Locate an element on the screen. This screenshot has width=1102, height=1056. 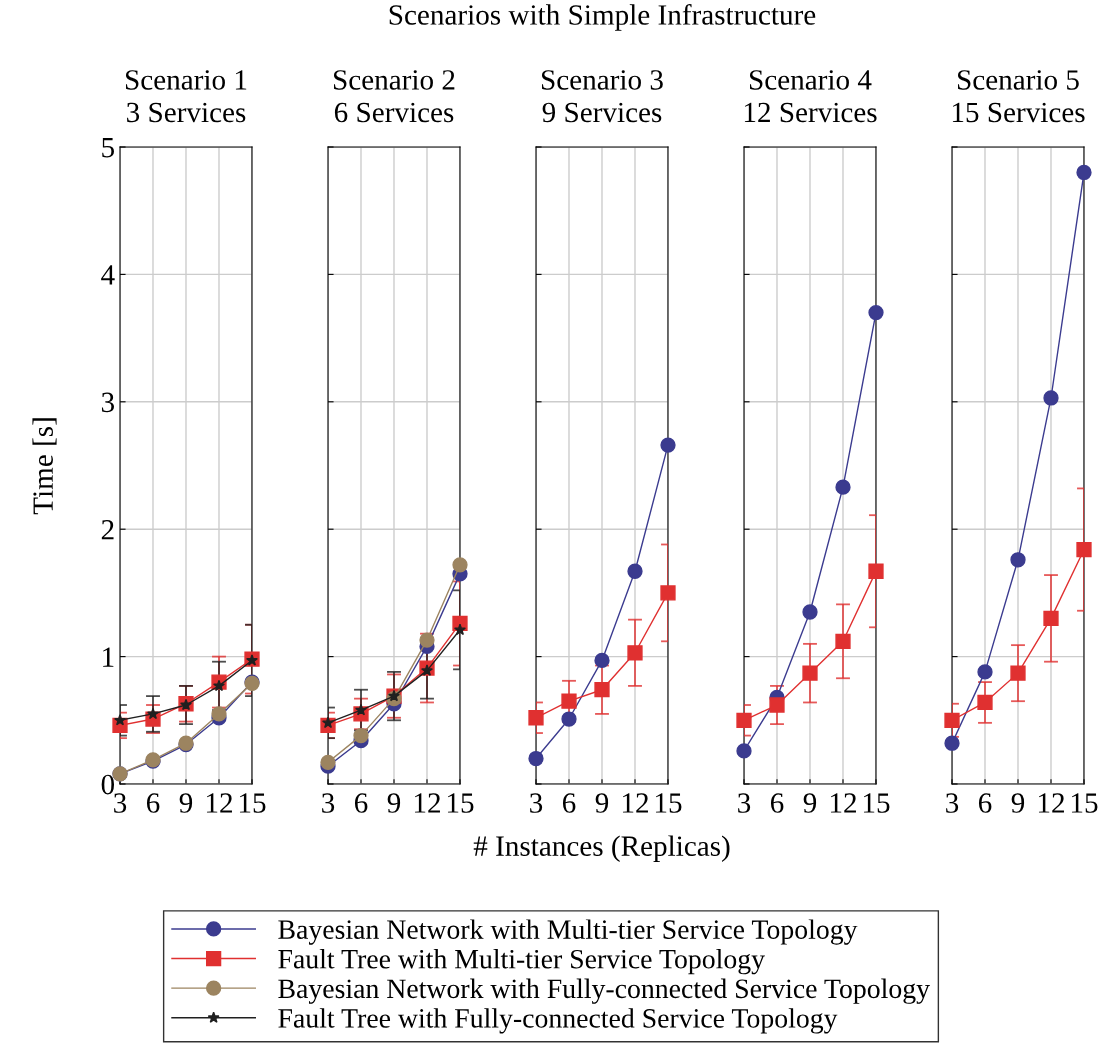
legend-label: Bayesian Network with Fully-connected Service Topology is located at coordinates (604, 991).